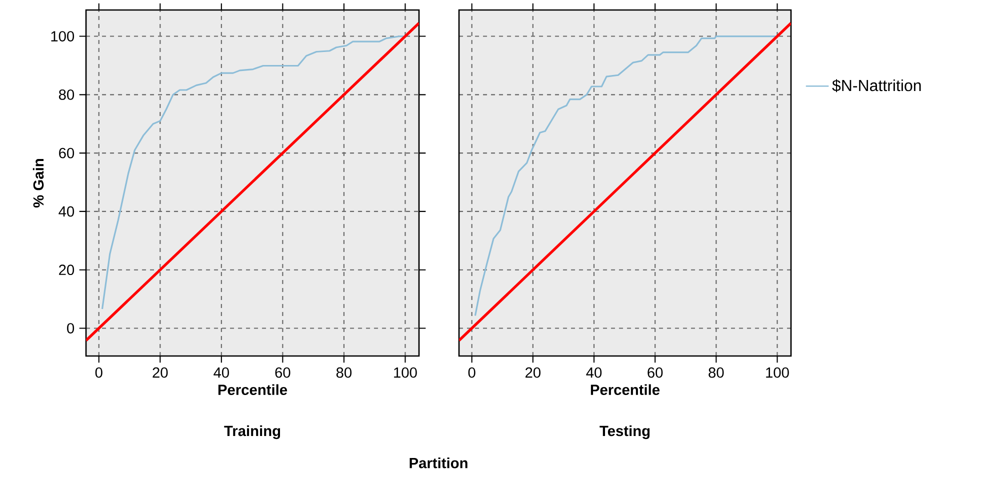  Describe the element at coordinates (66, 94) in the screenshot. I see `y-tick-label: 80` at that location.